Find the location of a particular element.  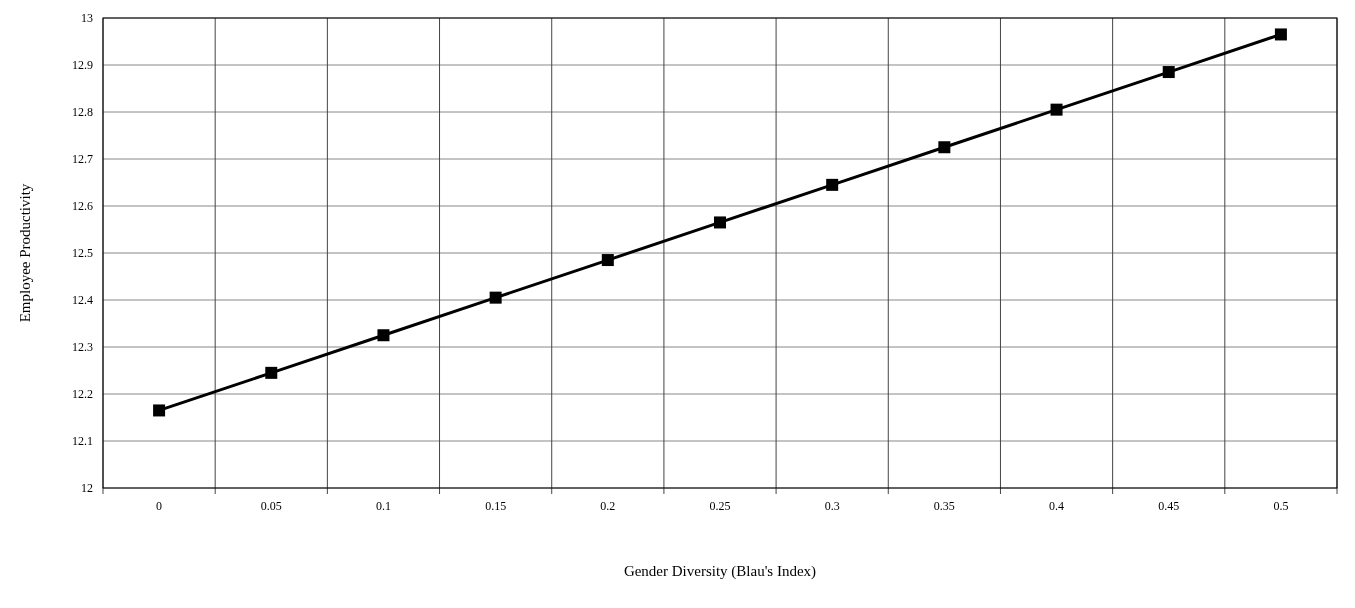

y-tick-label: 12.7 is located at coordinates (82, 159).